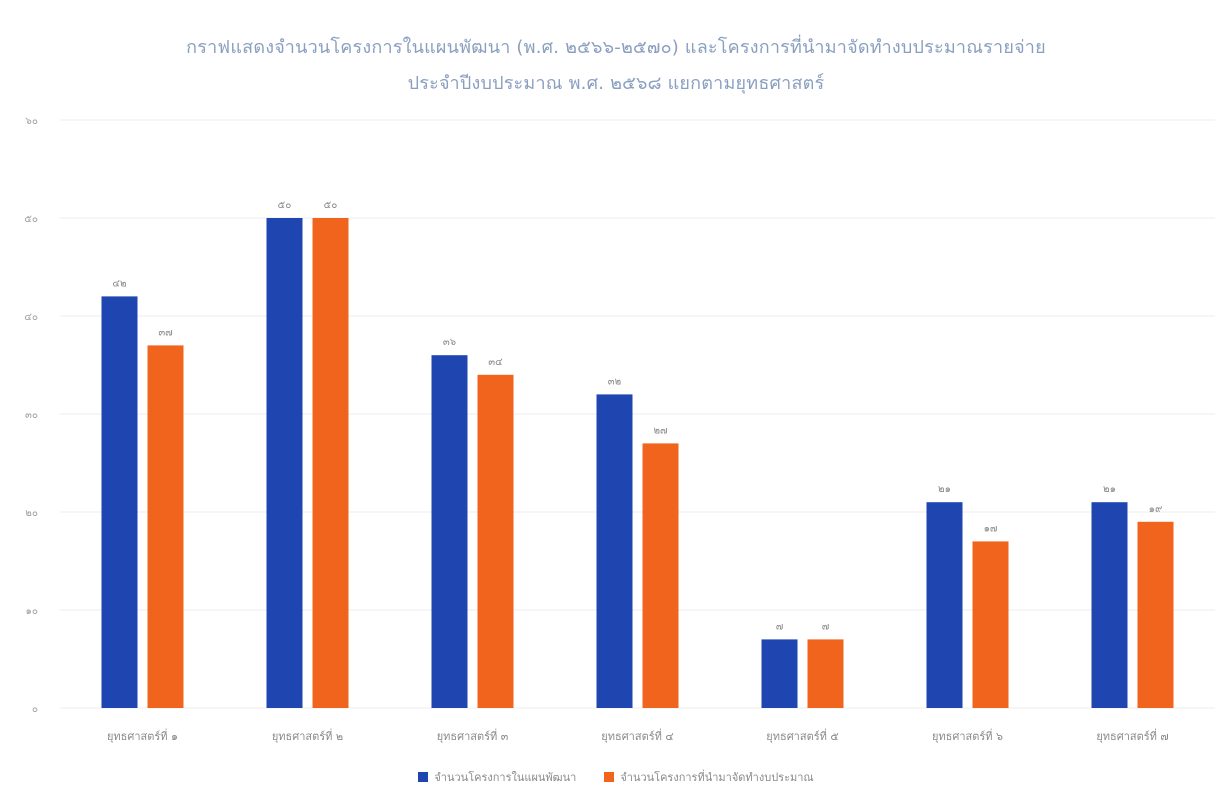 The width and height of the screenshot is (1232, 798). What do you see at coordinates (119, 283) in the screenshot?
I see `data-label: ๔๒` at bounding box center [119, 283].